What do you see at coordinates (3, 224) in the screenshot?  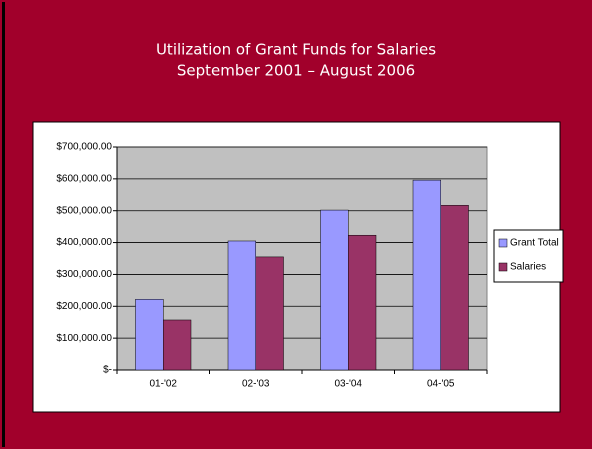 I see `slide-edge` at bounding box center [3, 224].